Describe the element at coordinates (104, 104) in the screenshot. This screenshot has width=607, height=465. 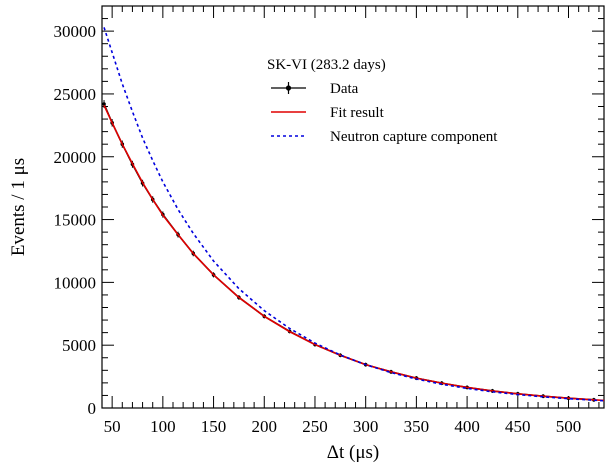
I see `data-point` at that location.